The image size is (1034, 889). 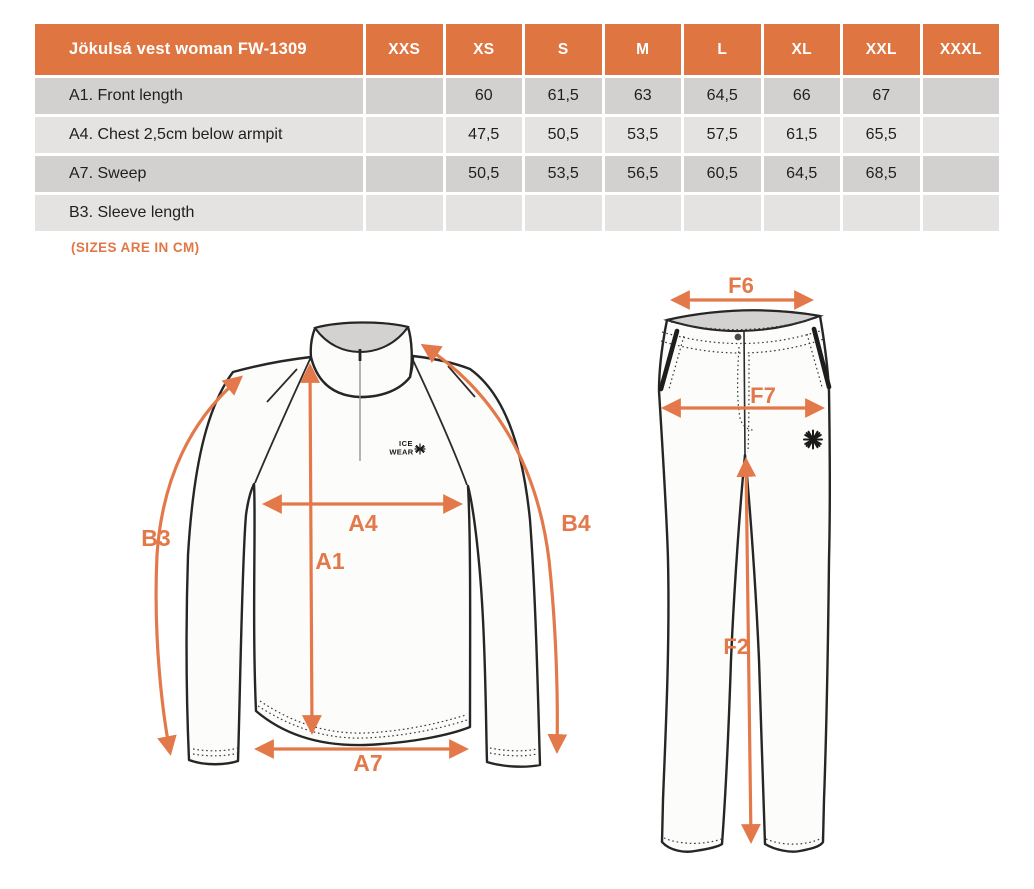 I want to click on value-cell: 47,5, so click(x=483, y=135).